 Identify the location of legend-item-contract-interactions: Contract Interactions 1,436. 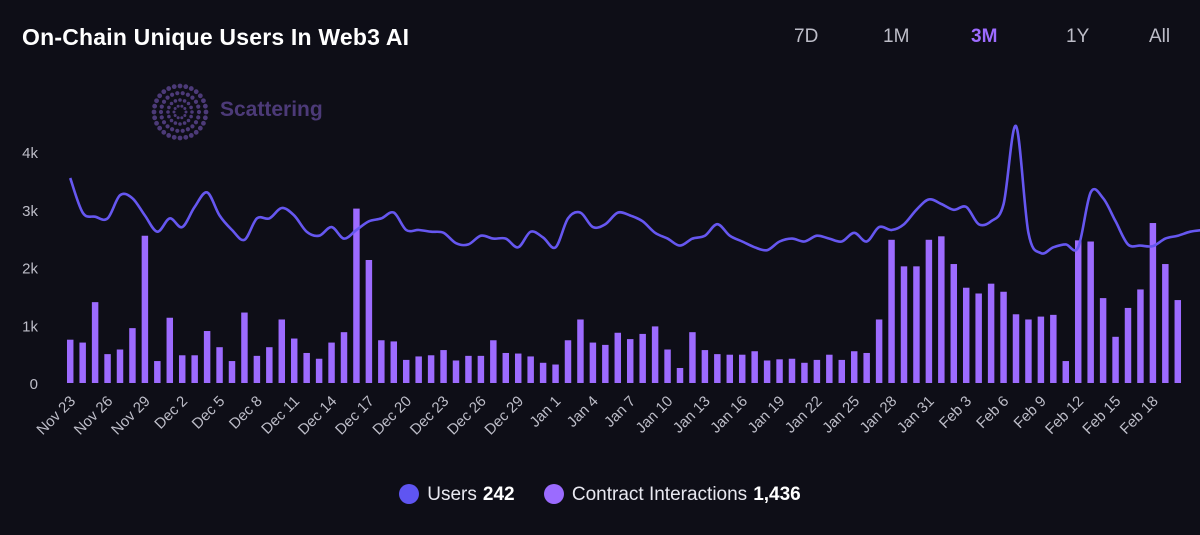
(672, 495).